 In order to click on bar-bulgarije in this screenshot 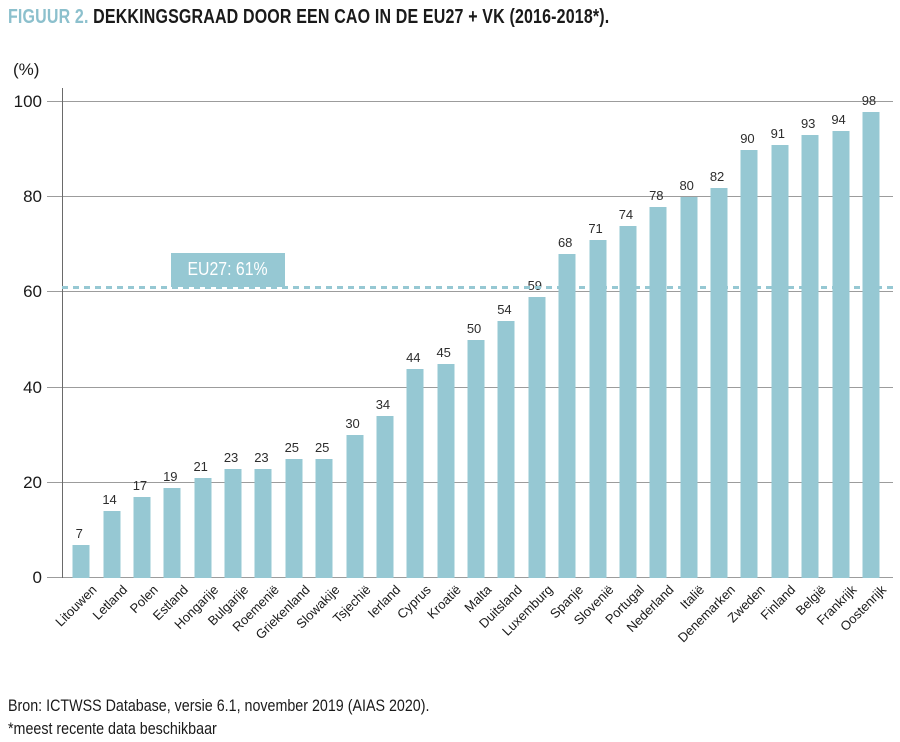, I will do `click(233, 523)`.